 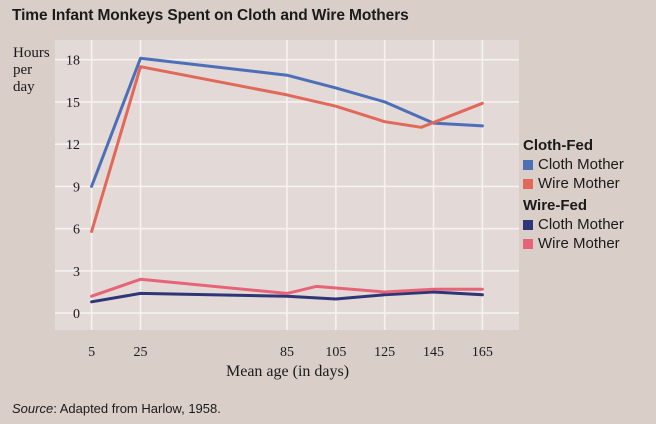 I want to click on x-tick-label: 125, so click(x=384, y=352).